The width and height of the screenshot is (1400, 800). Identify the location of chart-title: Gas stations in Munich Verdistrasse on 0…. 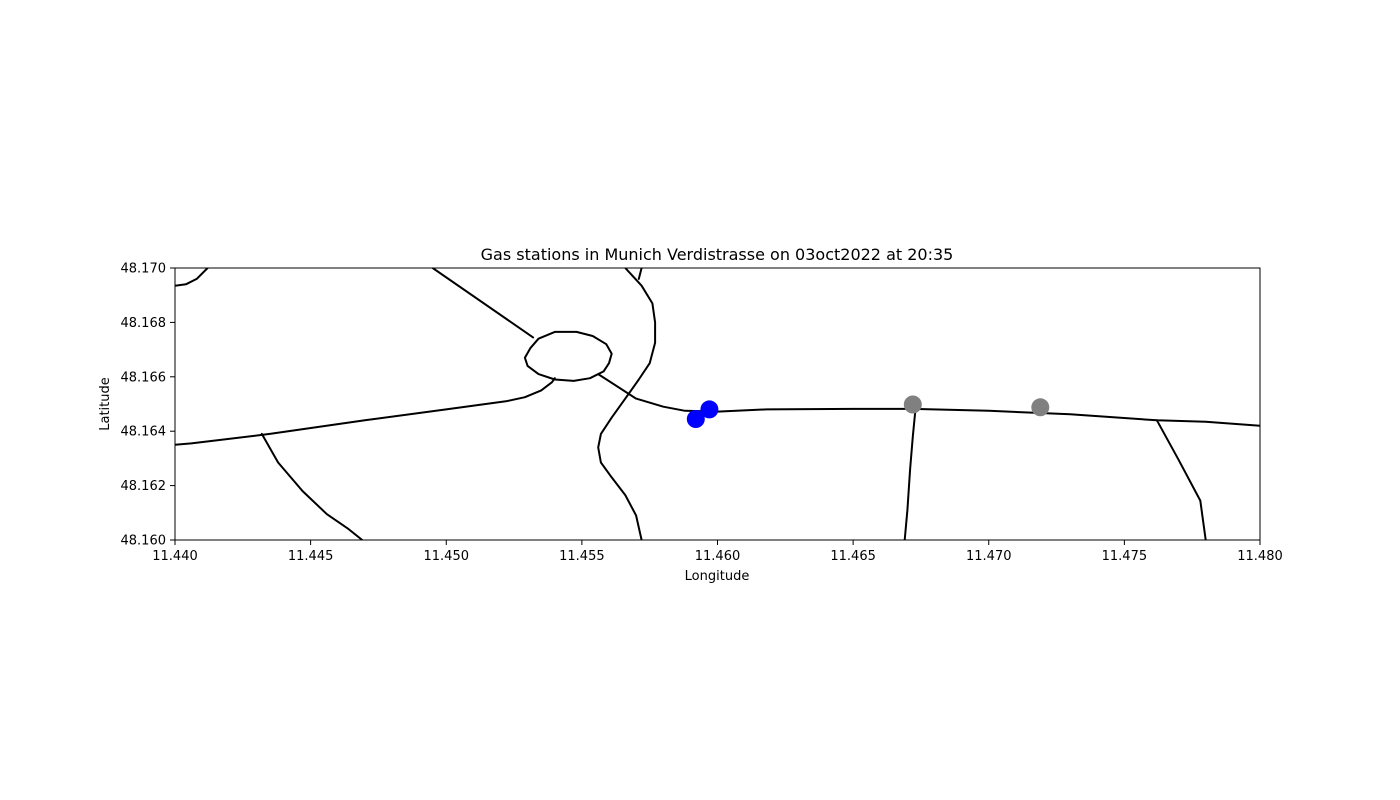
(717, 254).